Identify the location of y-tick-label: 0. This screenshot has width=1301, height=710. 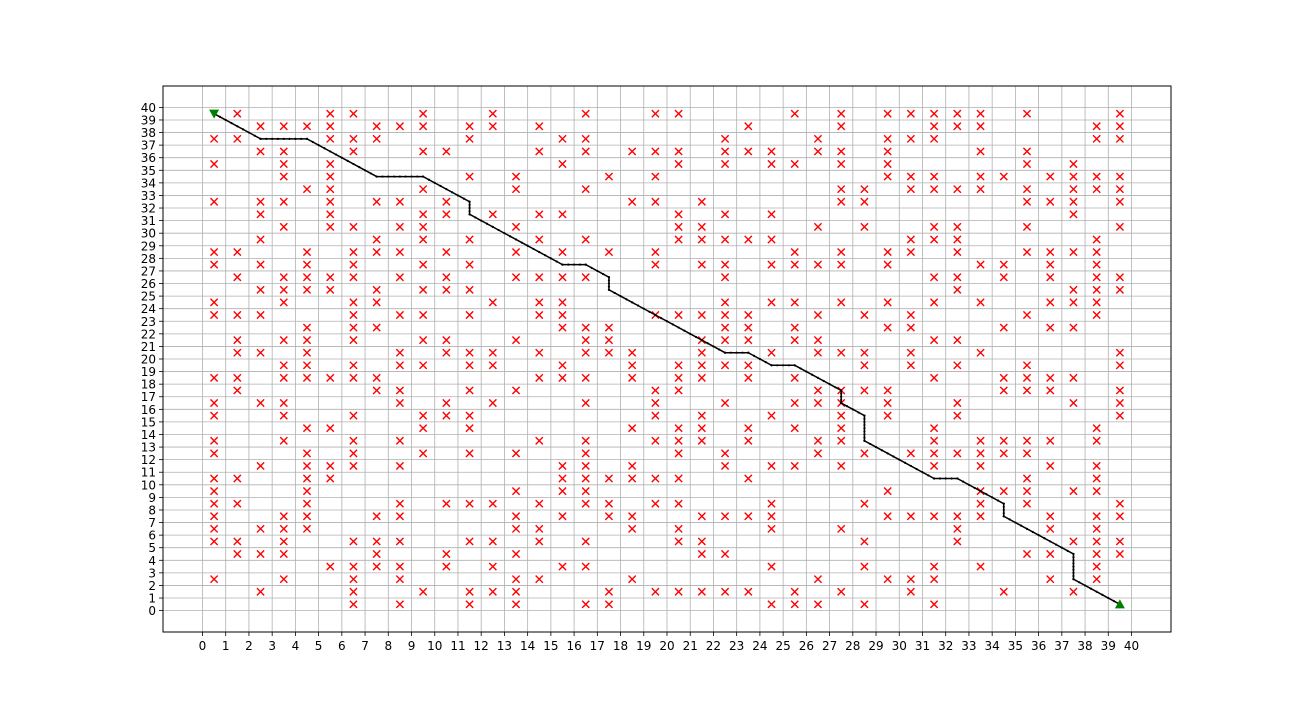
(152, 611).